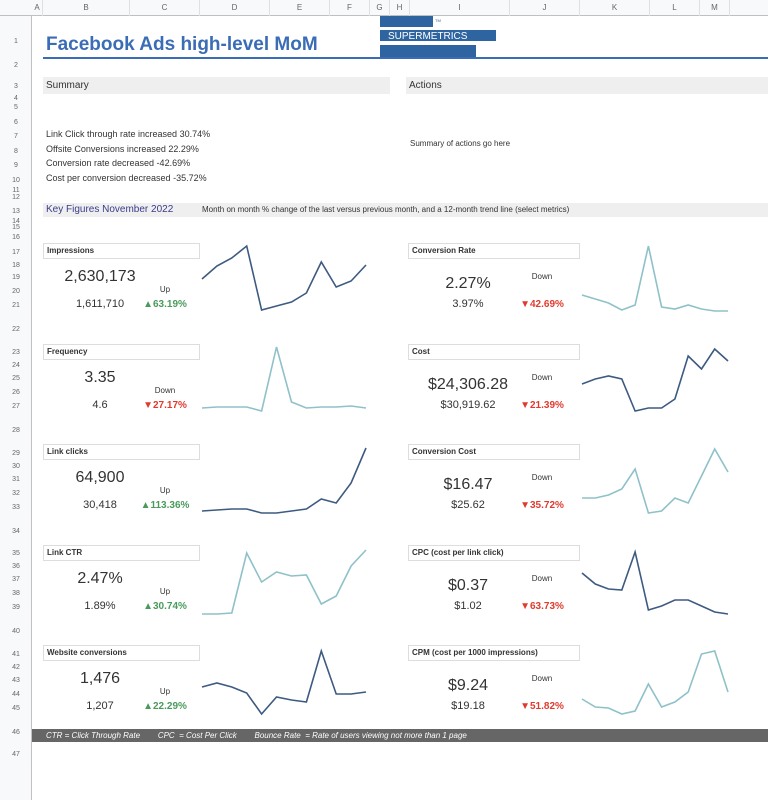 The image size is (768, 800). Describe the element at coordinates (380, 8) in the screenshot. I see `column-header: G` at that location.